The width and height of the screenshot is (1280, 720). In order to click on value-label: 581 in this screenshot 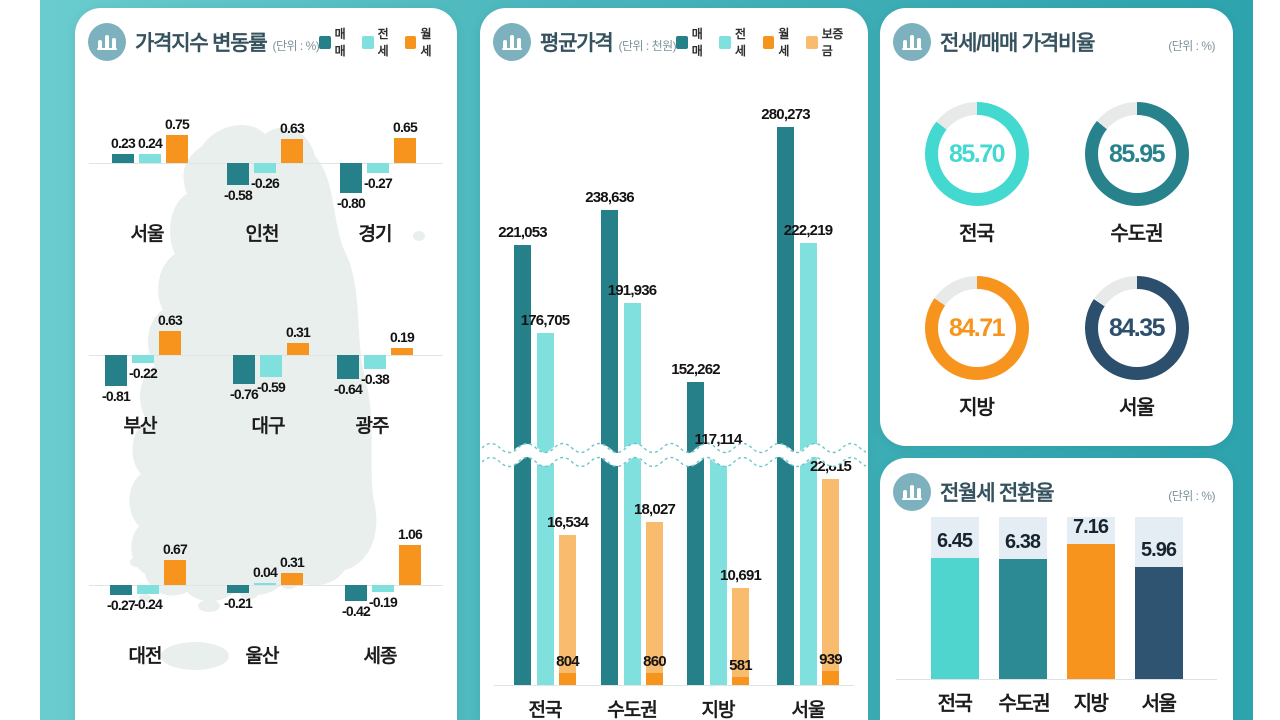, I will do `click(740, 665)`.